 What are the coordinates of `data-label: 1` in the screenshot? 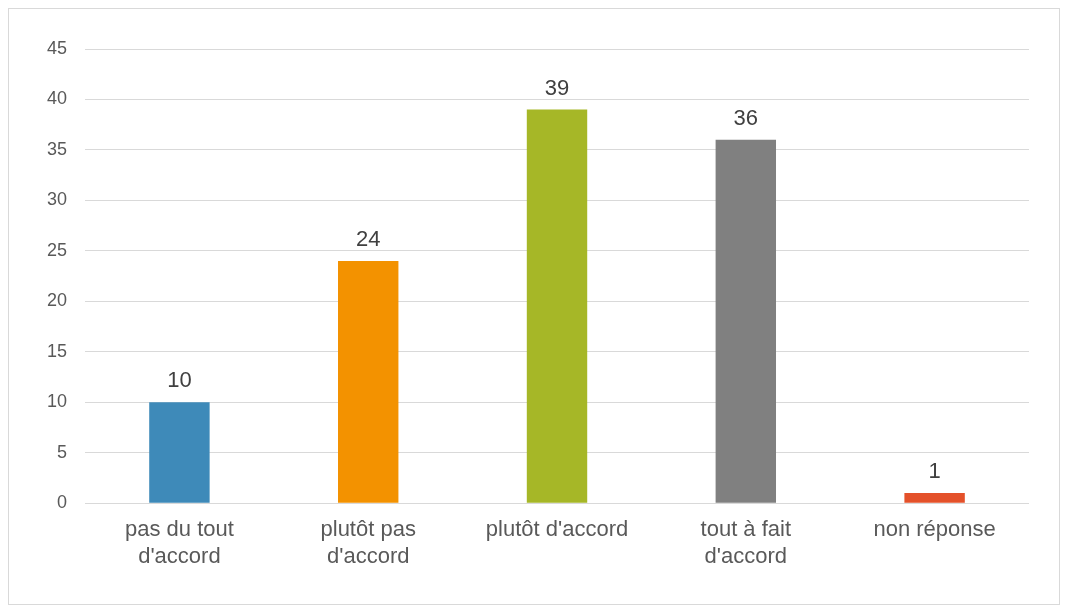 It's located at (934, 471).